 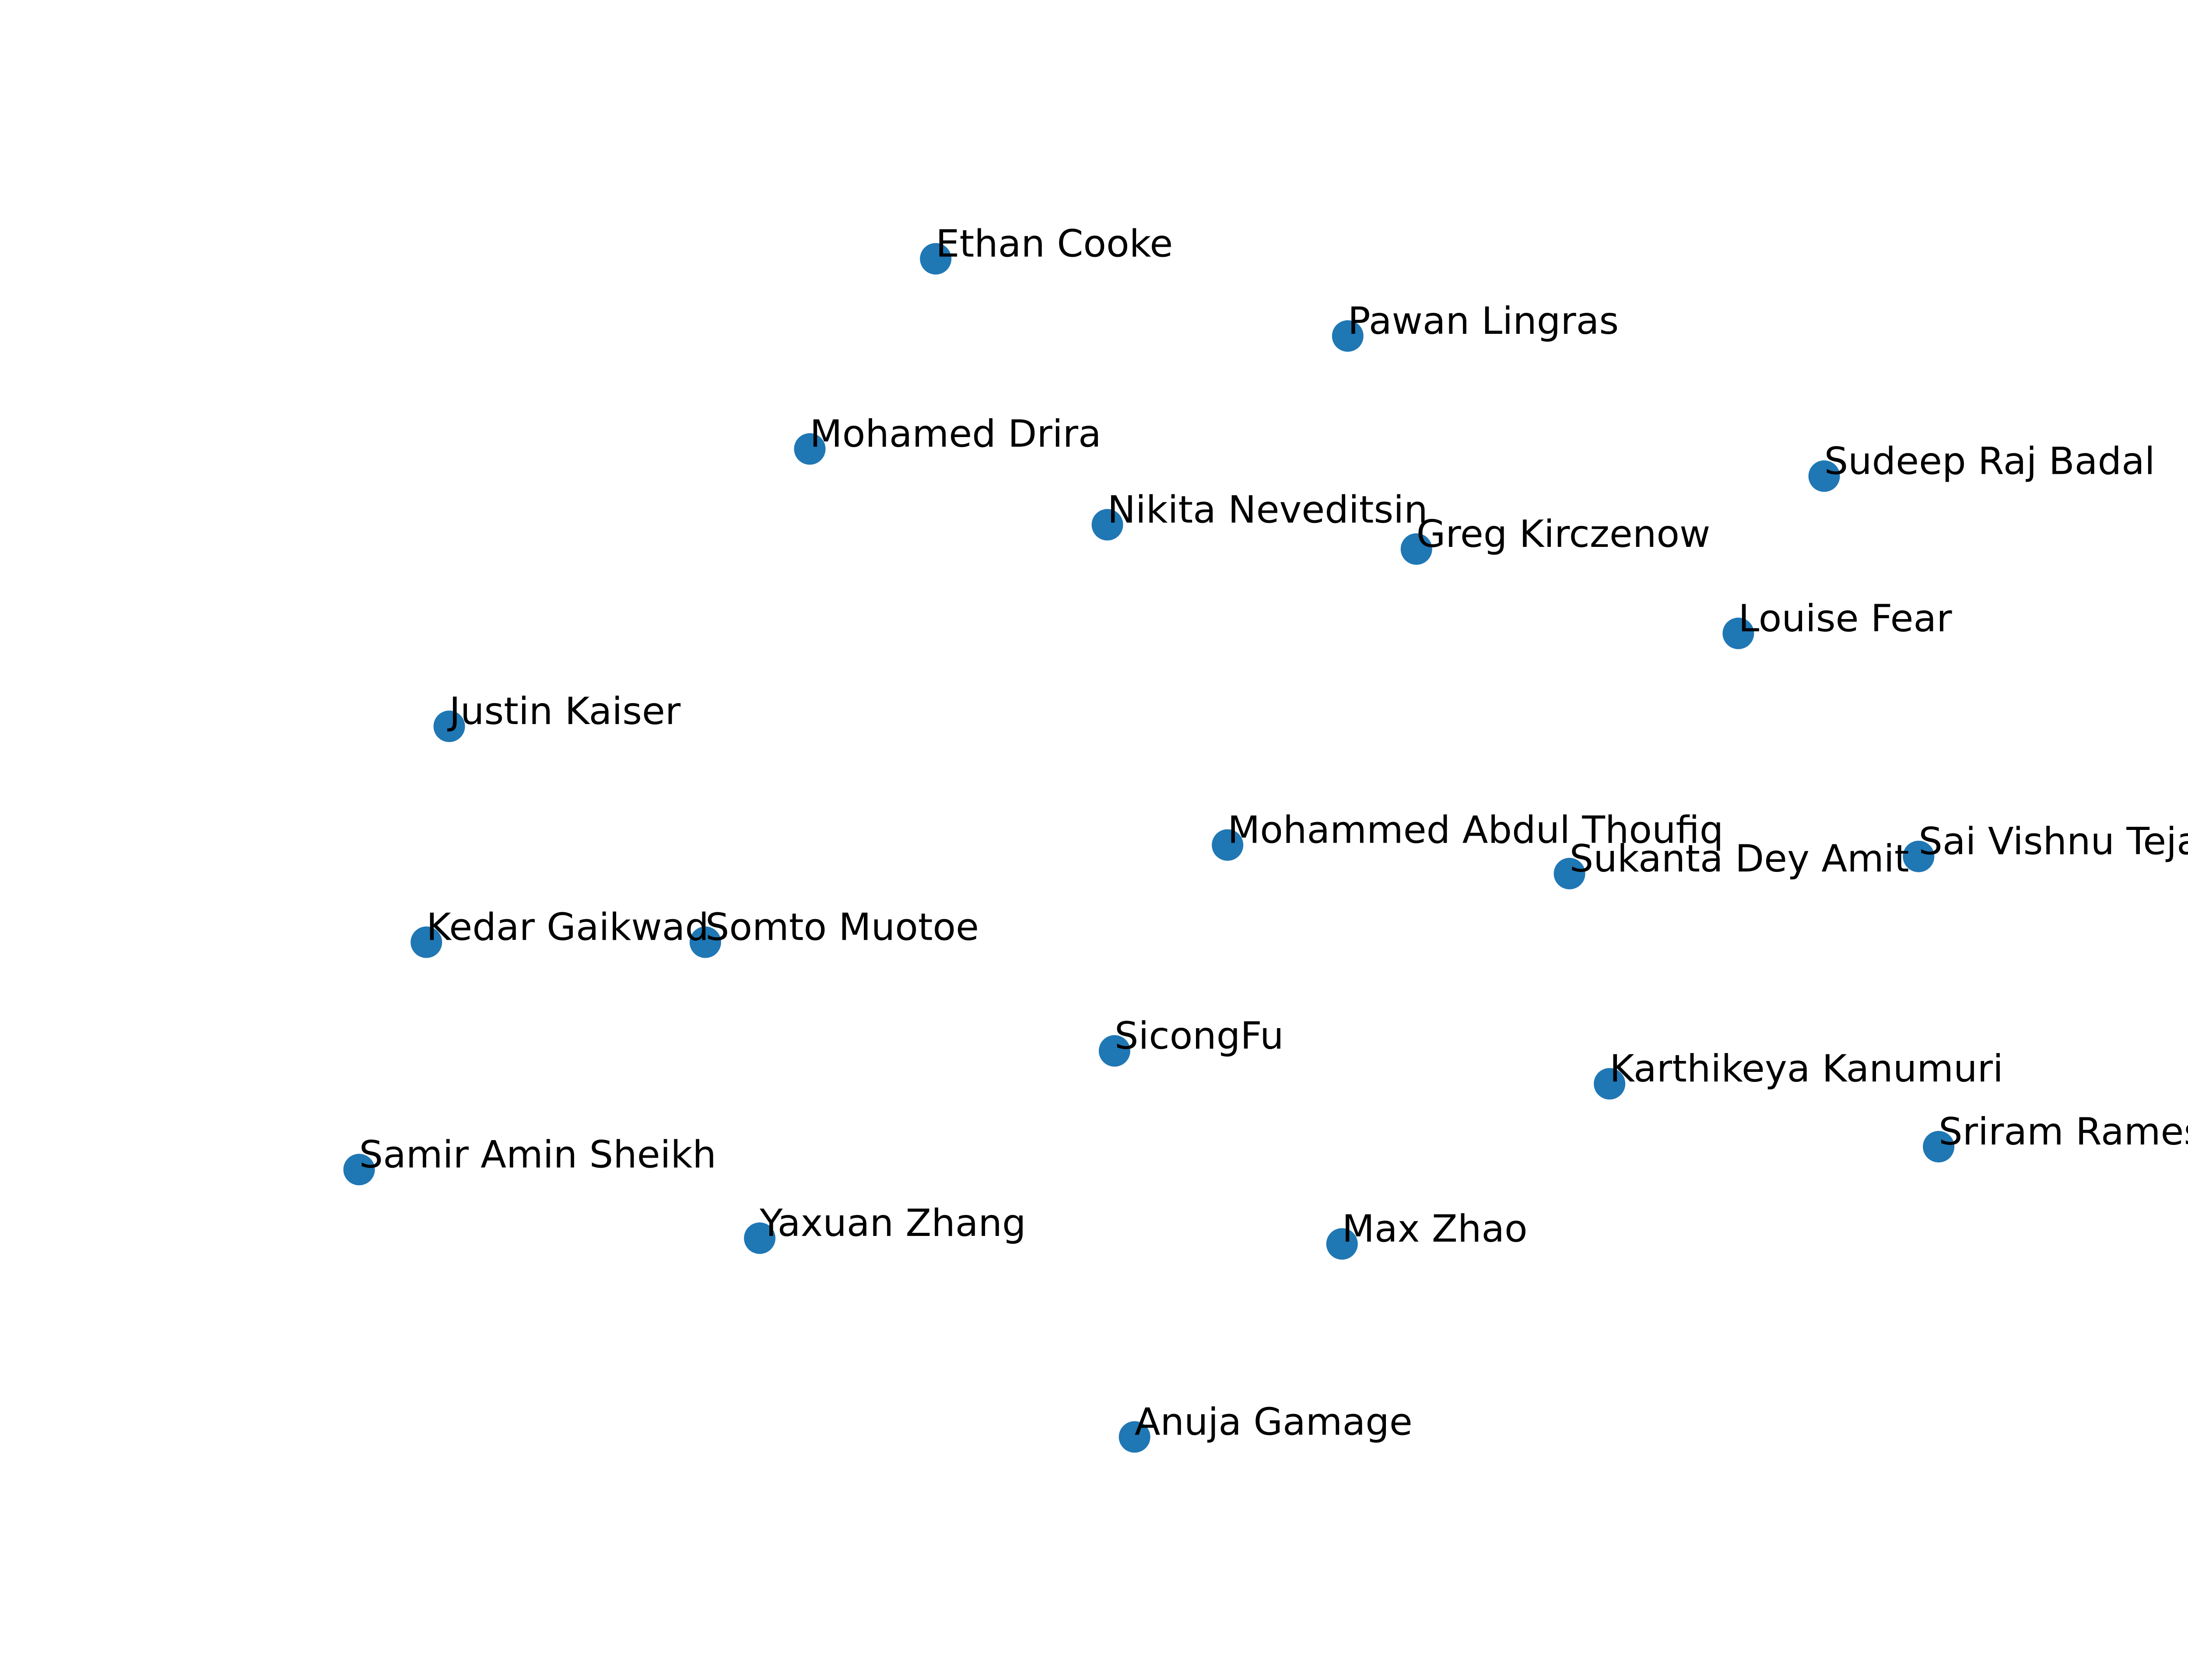 What do you see at coordinates (1268, 510) in the screenshot?
I see `node-label: Nikita Neveditsin` at bounding box center [1268, 510].